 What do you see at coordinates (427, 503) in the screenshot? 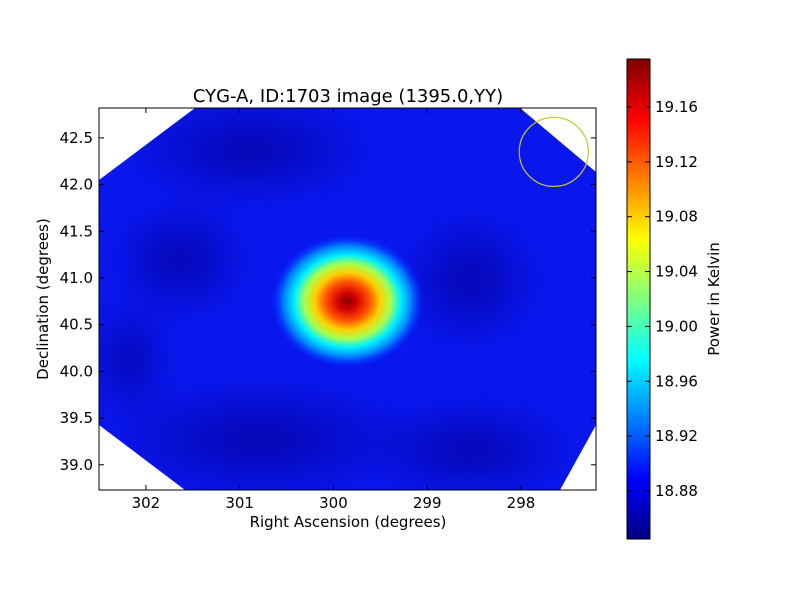
I see `x-tick-label: 299` at bounding box center [427, 503].